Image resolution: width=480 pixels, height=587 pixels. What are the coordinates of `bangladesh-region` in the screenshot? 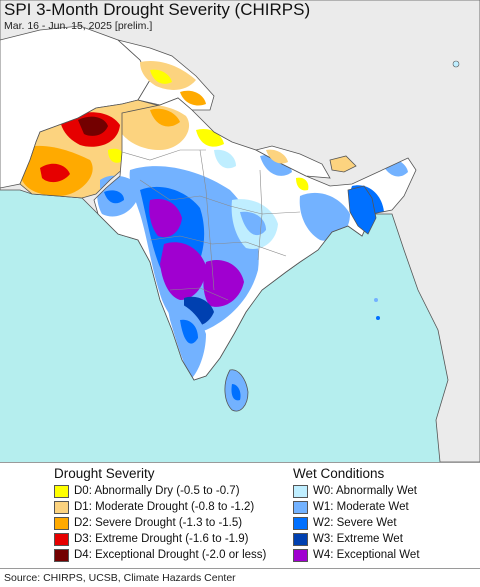 It's located at (362, 210).